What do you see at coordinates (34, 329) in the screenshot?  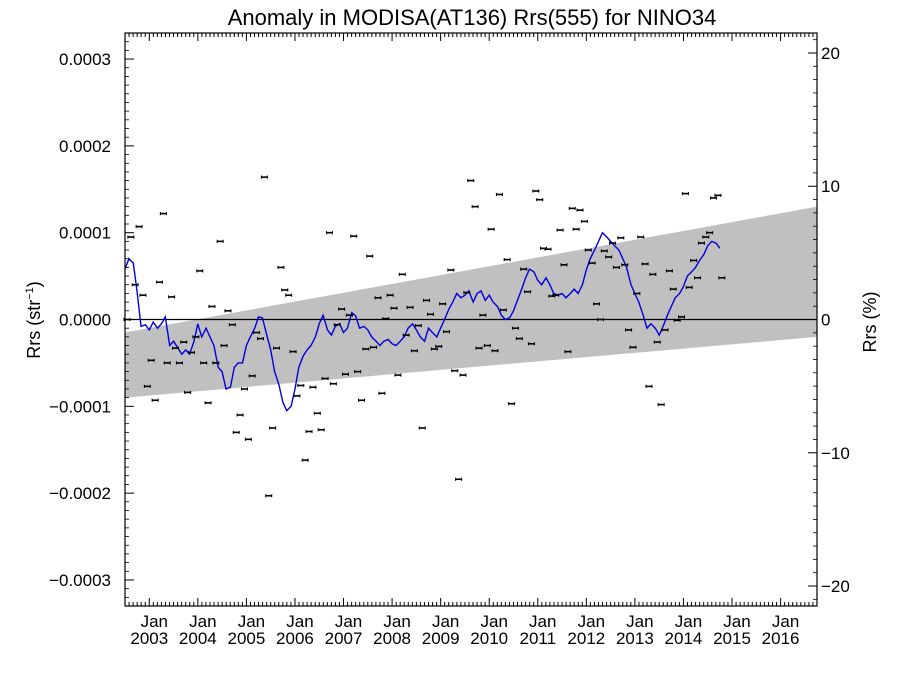 I see `y-axis-left-label-main: Rrs (str` at bounding box center [34, 329].